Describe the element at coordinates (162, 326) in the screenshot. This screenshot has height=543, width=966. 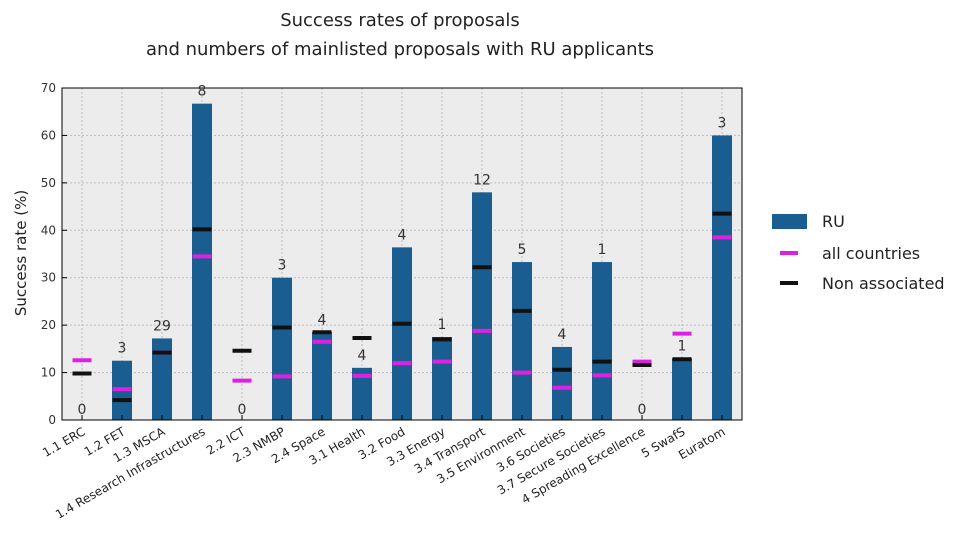
I see `count-label: 29` at that location.